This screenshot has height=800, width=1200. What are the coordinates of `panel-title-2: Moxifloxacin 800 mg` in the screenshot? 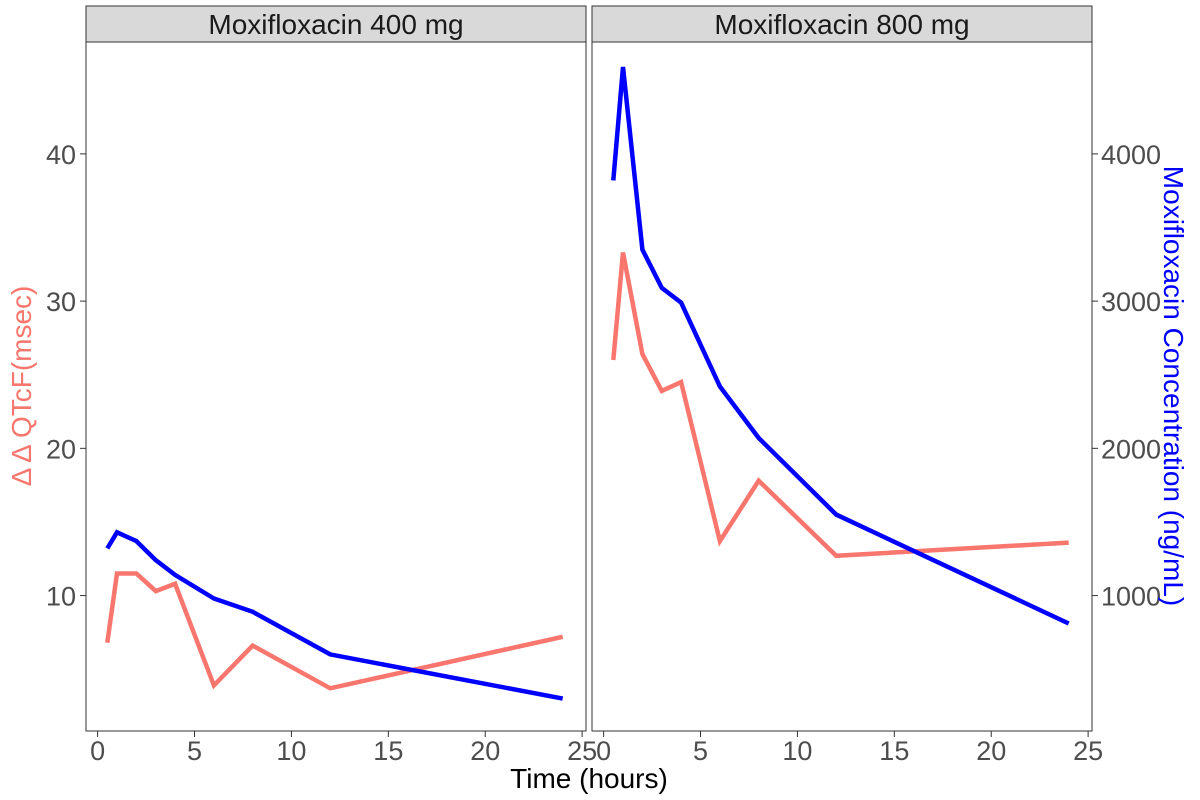 It's located at (841, 24).